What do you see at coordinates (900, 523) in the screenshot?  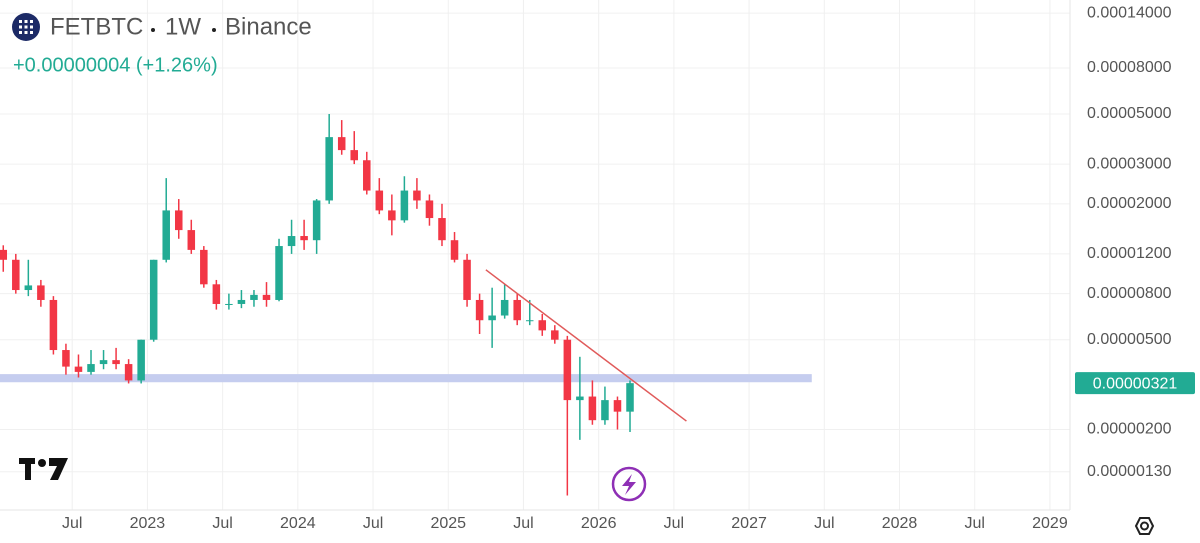 I see `x-tick-label: 2028` at bounding box center [900, 523].